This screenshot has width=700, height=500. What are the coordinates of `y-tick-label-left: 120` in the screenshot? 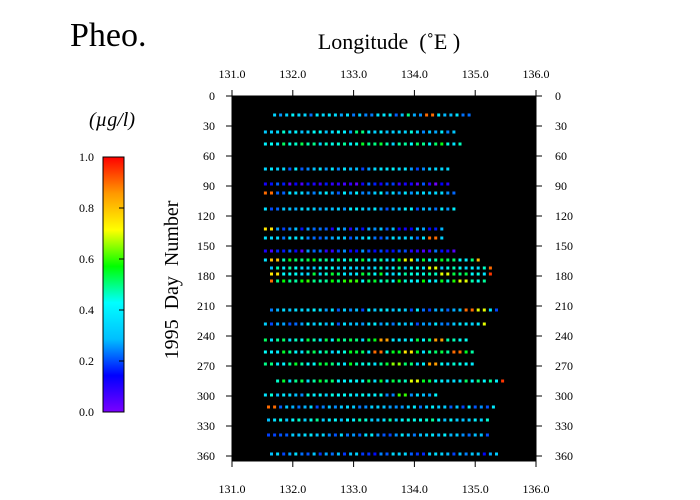 It's located at (206, 216).